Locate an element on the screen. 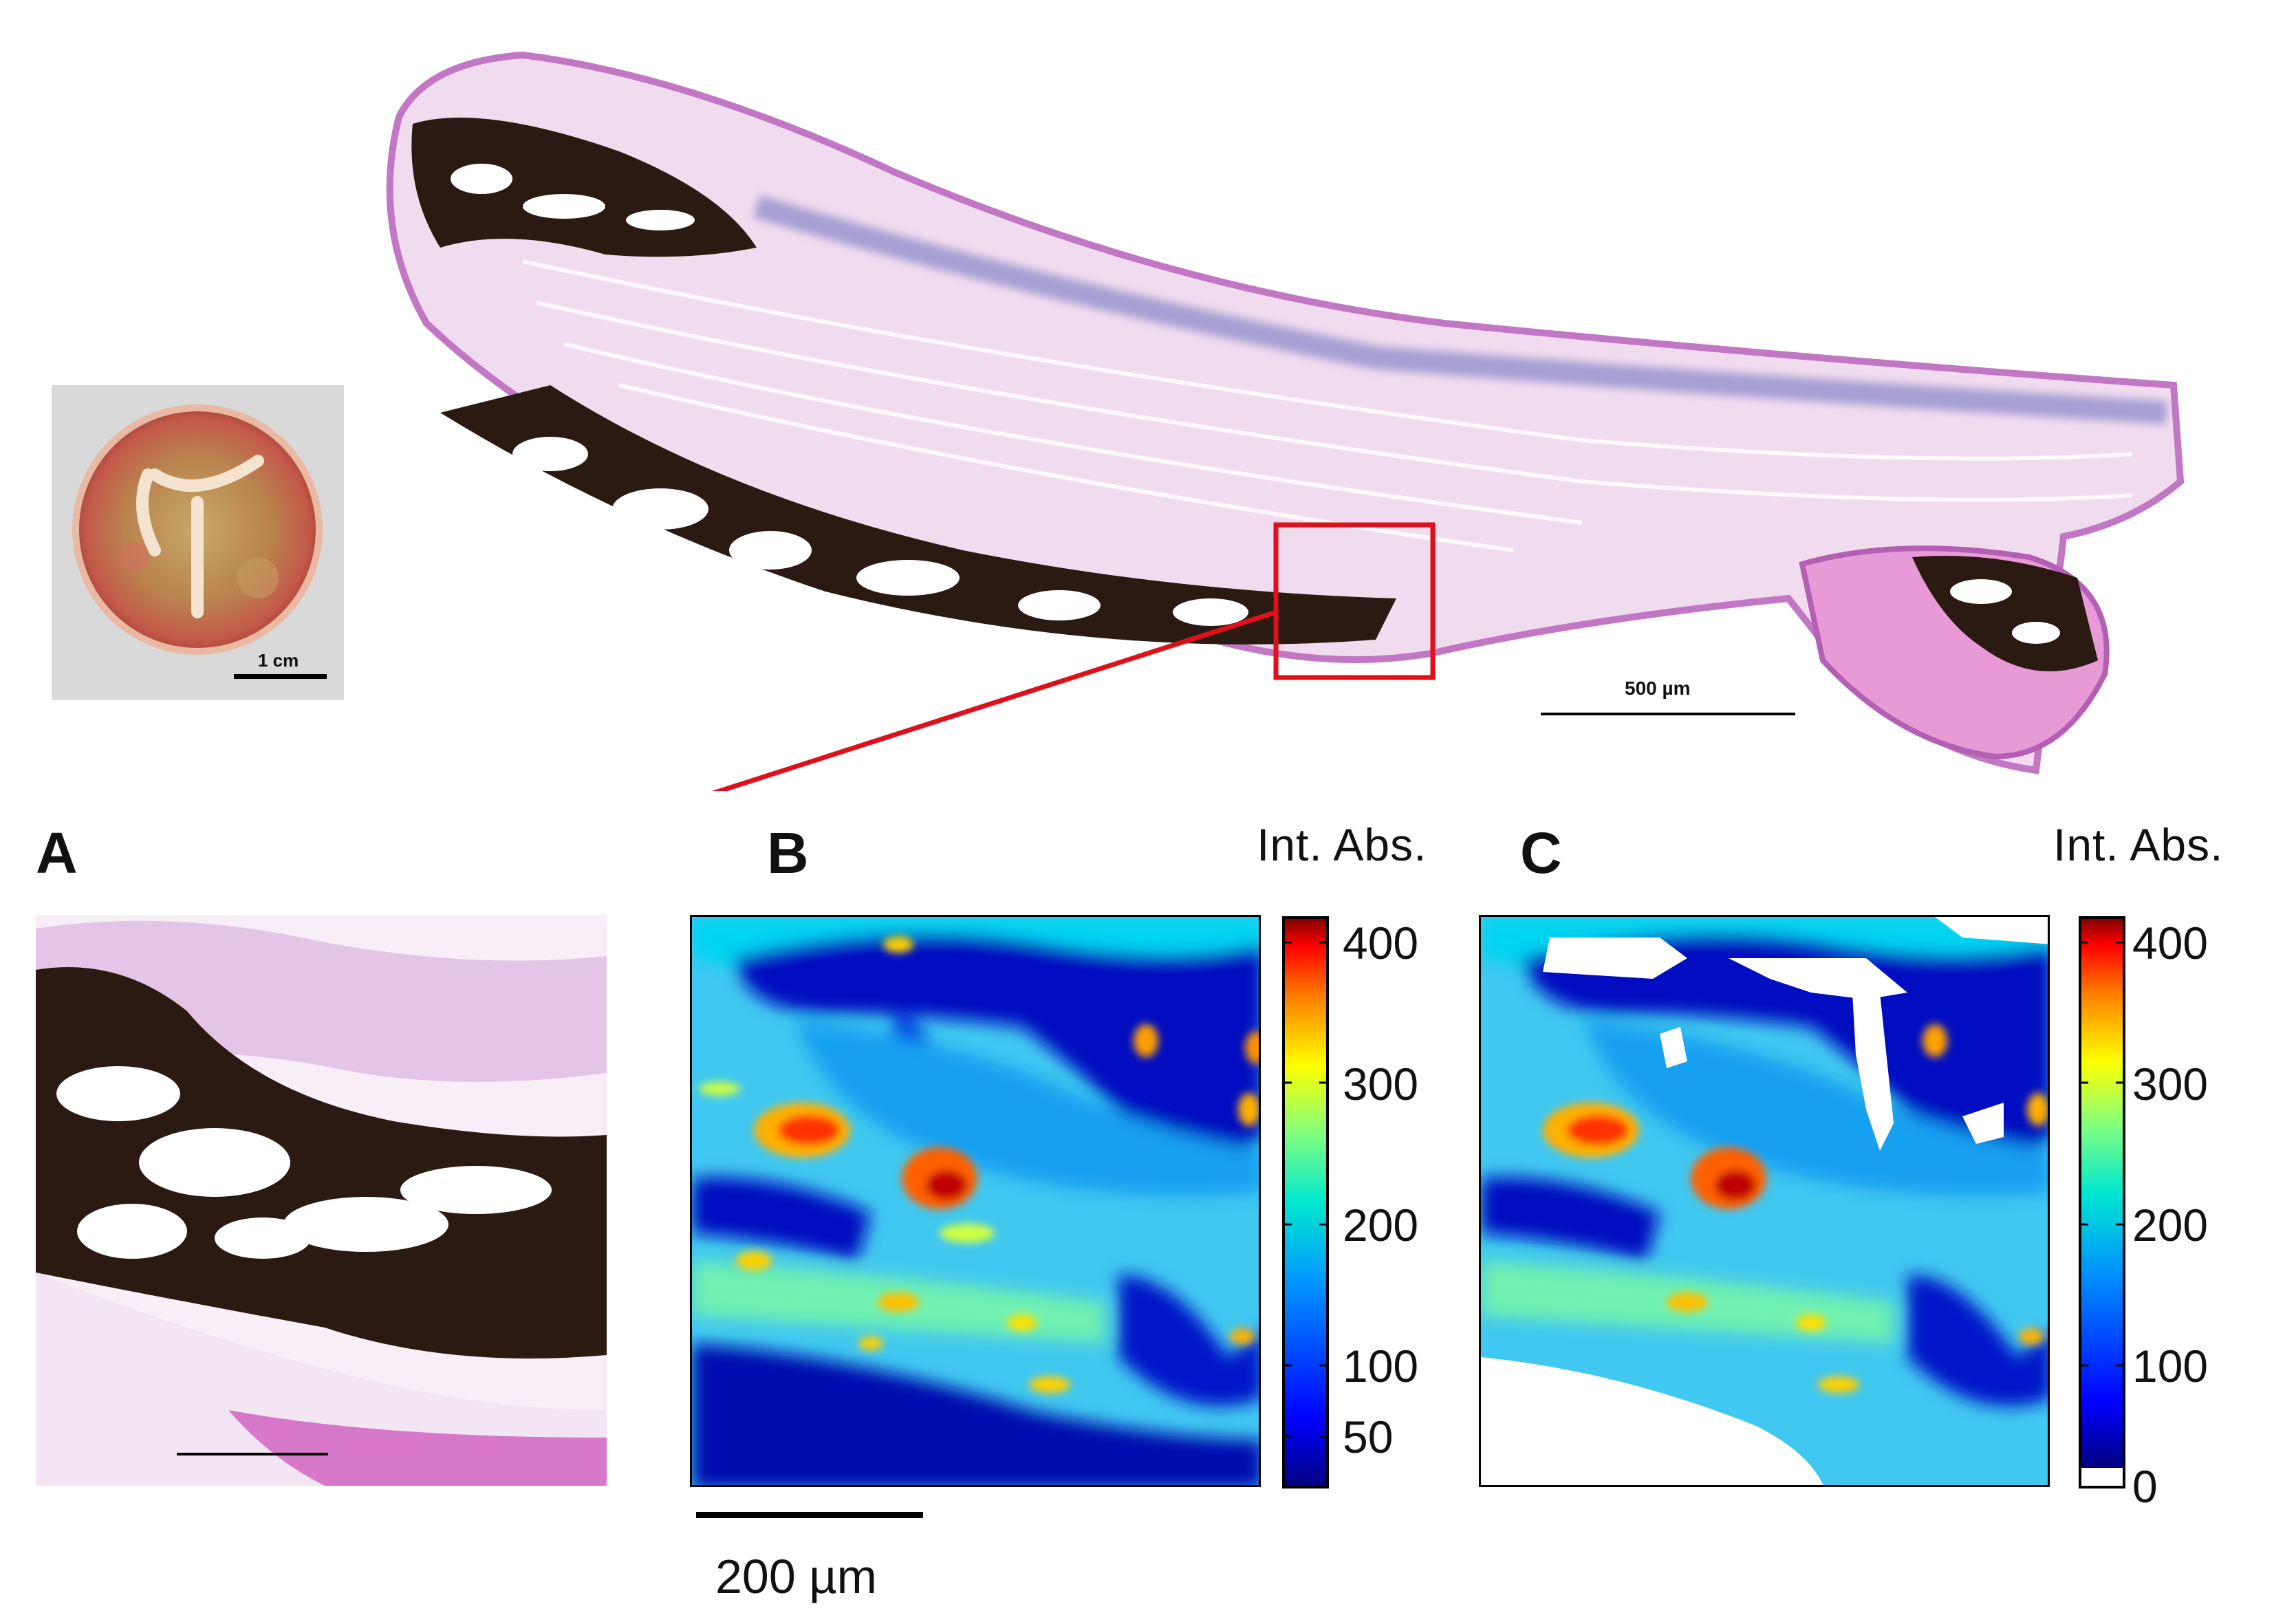 This screenshot has width=2274, height=1624. panel-c-tick-0: 0 is located at coordinates (2145, 1486).